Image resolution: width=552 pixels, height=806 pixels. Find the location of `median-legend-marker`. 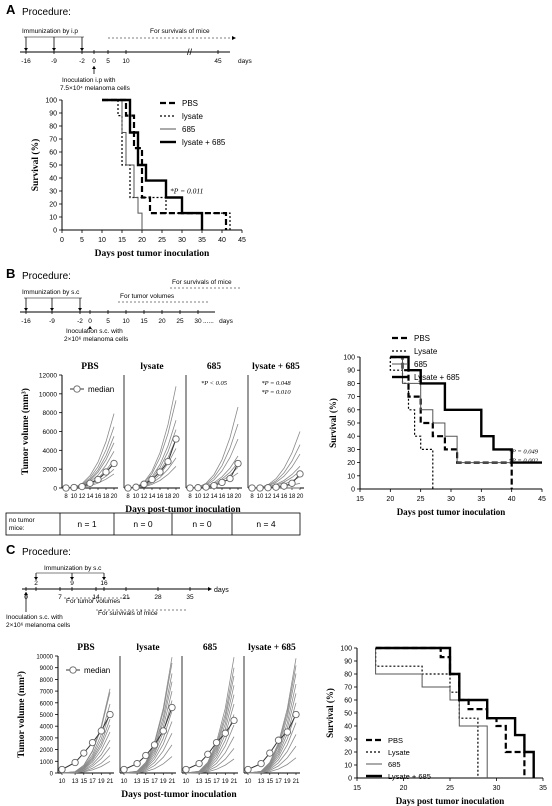

median-legend-marker is located at coordinates (73, 670).